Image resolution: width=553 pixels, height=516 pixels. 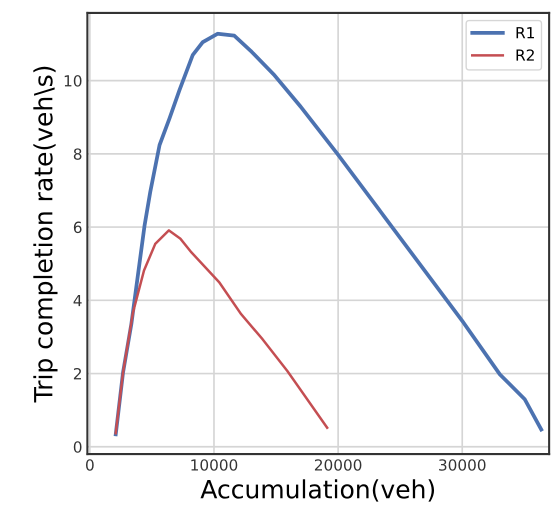 What do you see at coordinates (78, 447) in the screenshot?
I see `y-tick-label: 0` at bounding box center [78, 447].